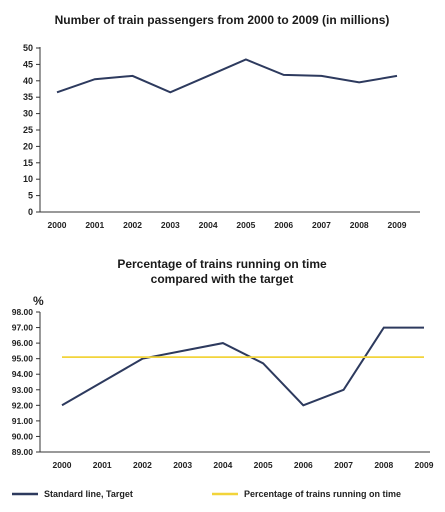  Describe the element at coordinates (23, 421) in the screenshot. I see `y-tick-label: 91.00` at that location.